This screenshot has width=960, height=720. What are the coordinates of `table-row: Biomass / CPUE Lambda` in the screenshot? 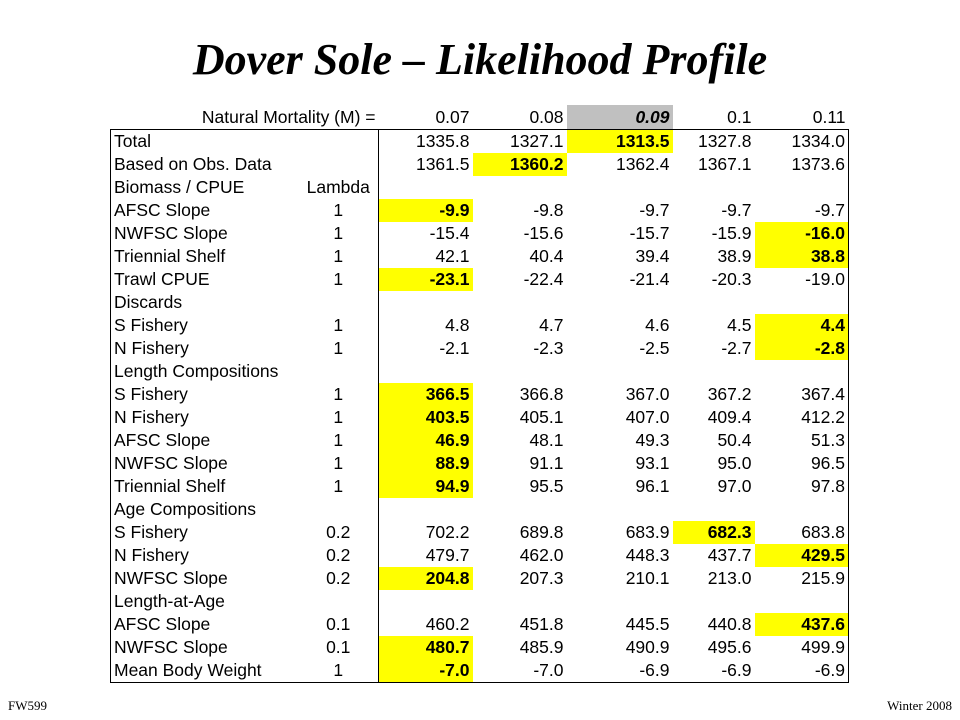 It's located at (479, 187).